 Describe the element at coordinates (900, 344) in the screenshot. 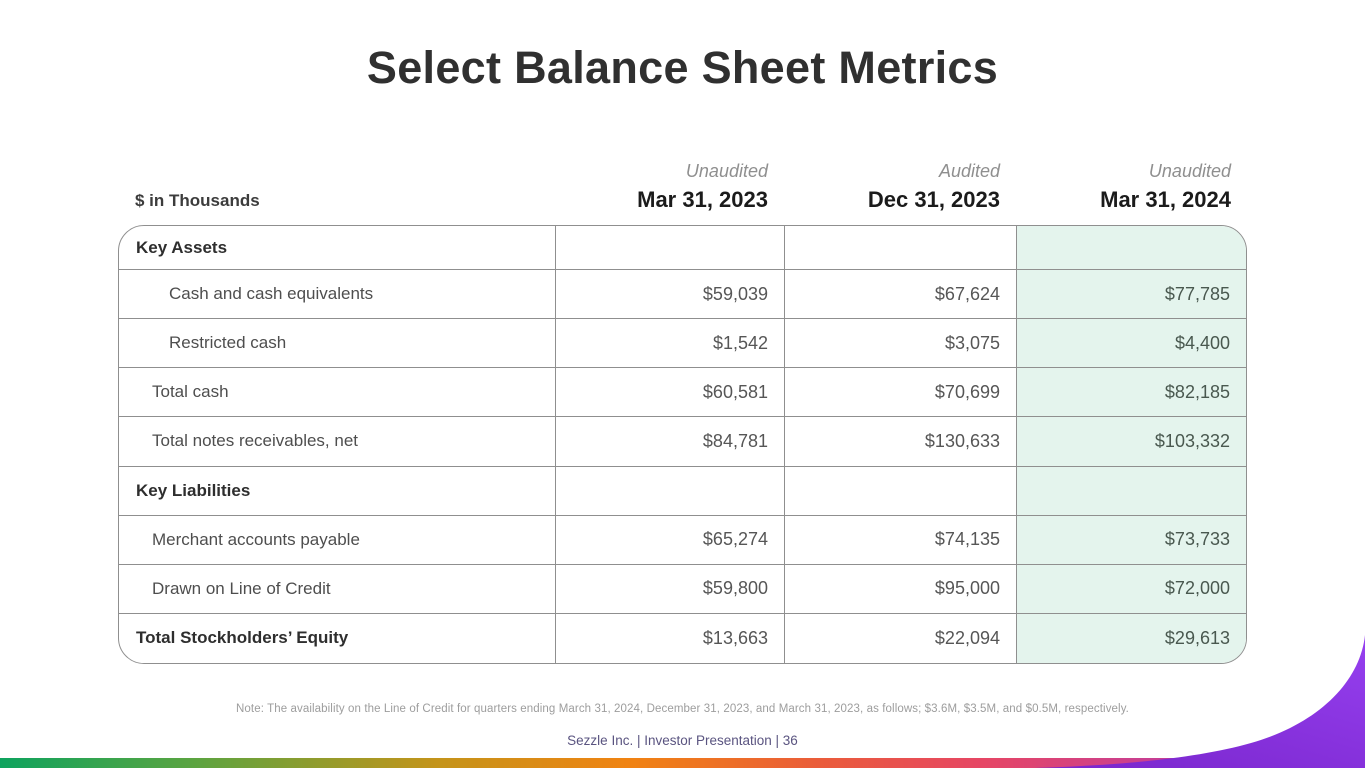

I see `cell-value: $3,075` at that location.